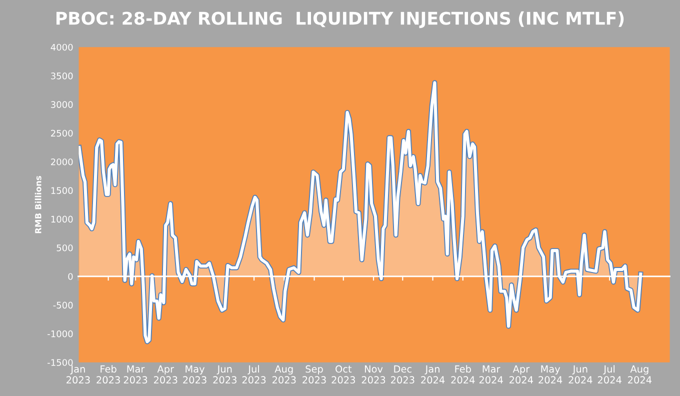 The width and height of the screenshot is (680, 396). Describe the element at coordinates (610, 374) in the screenshot. I see `x-tick-label: Jul 2024` at that location.